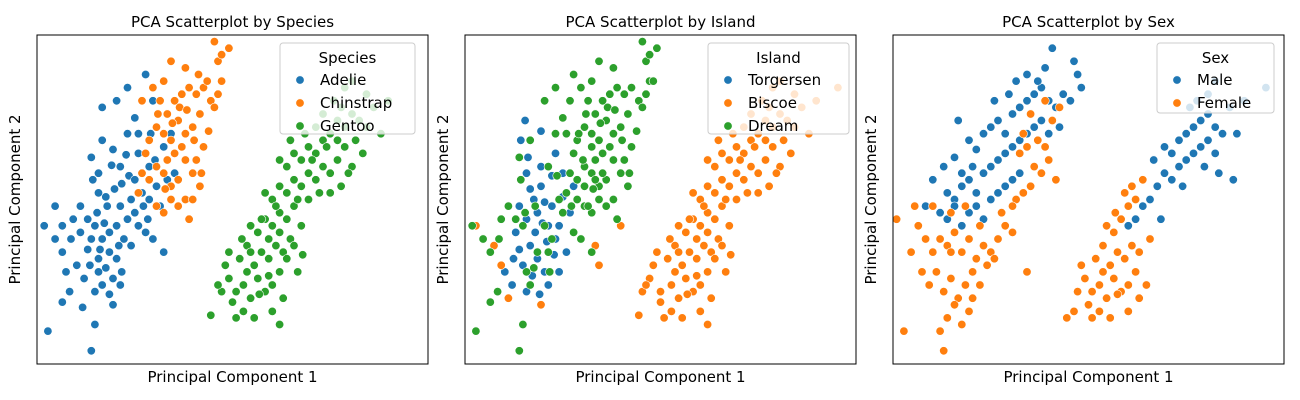 Image resolution: width=1300 pixels, height=400 pixels. I want to click on legend-label: Gentoo, so click(347, 126).